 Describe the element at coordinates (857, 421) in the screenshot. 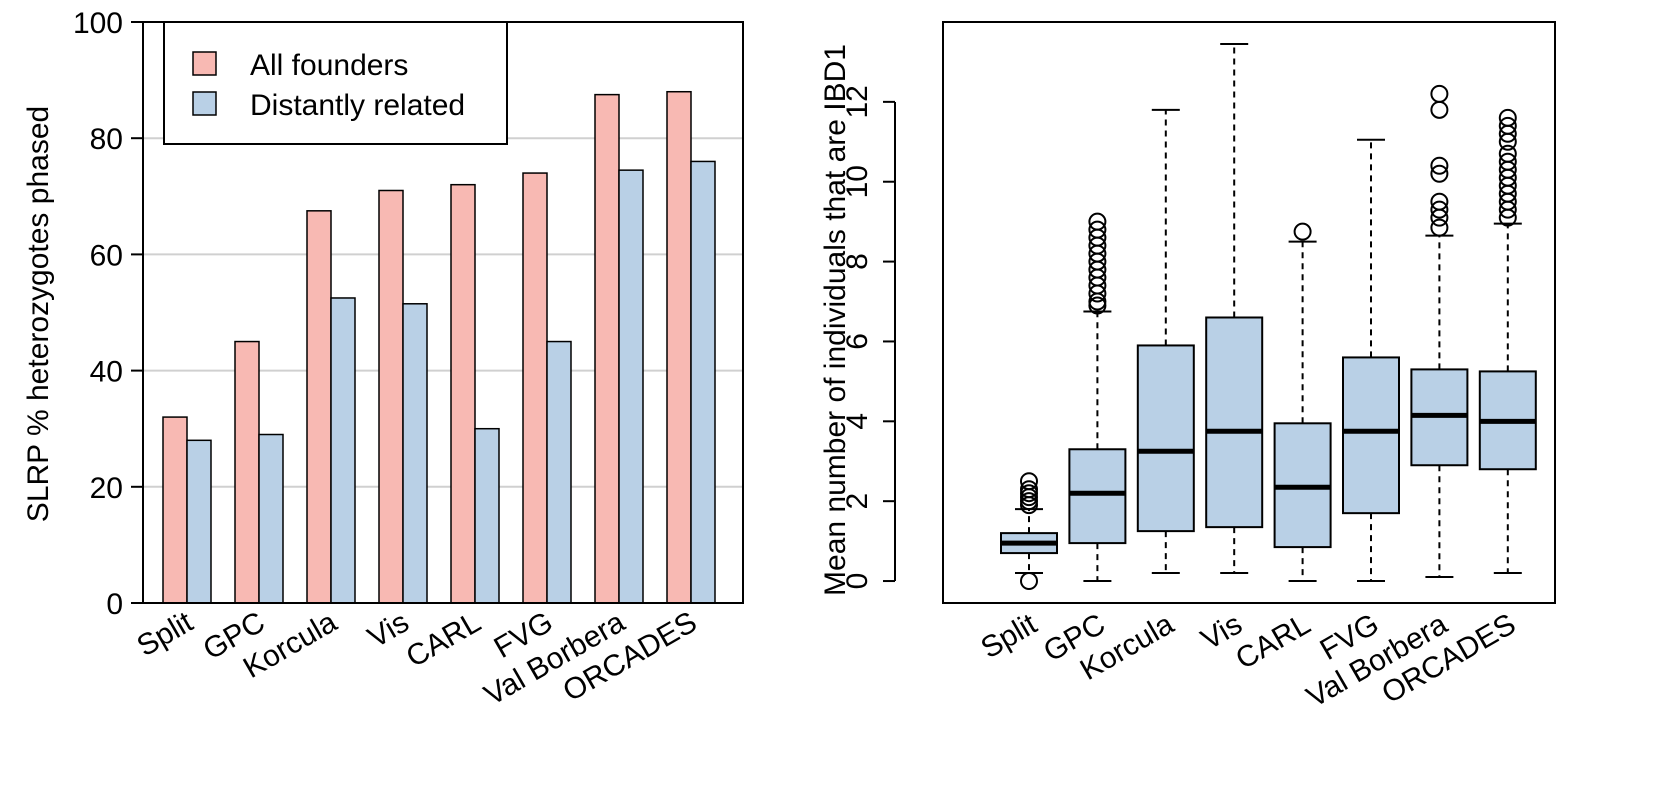

I see `box-y-tick-label: 4` at that location.